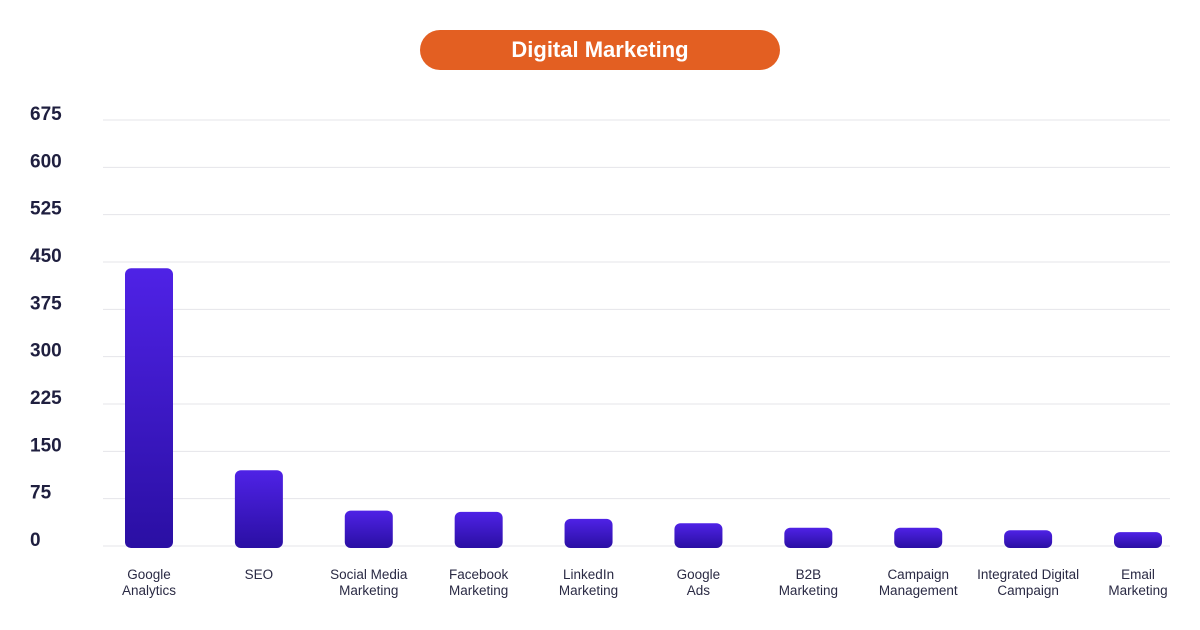  Describe the element at coordinates (41, 493) in the screenshot. I see `y-tick-label: 75` at that location.